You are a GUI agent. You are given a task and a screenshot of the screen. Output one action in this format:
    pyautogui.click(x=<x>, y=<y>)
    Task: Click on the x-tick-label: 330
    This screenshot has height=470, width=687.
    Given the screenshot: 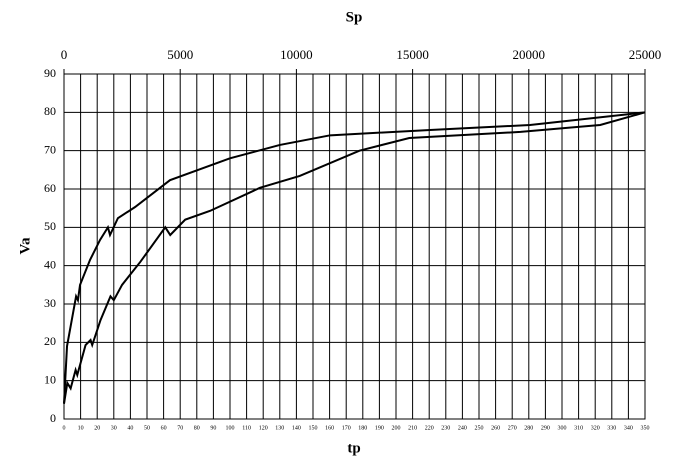 What is the action you would take?
    pyautogui.click(x=611, y=428)
    